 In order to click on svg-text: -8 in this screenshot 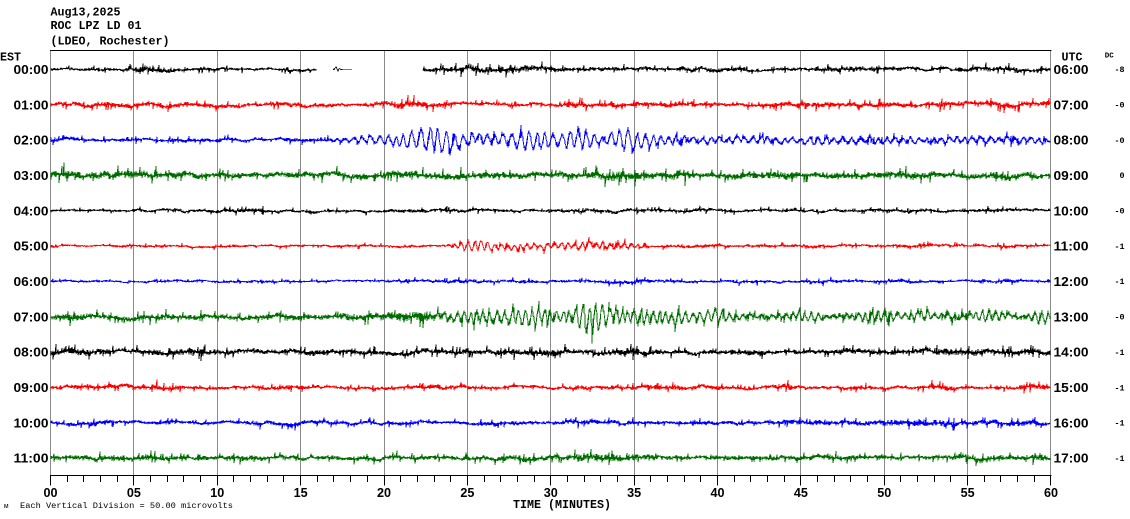, I will do `click(1119, 70)`.